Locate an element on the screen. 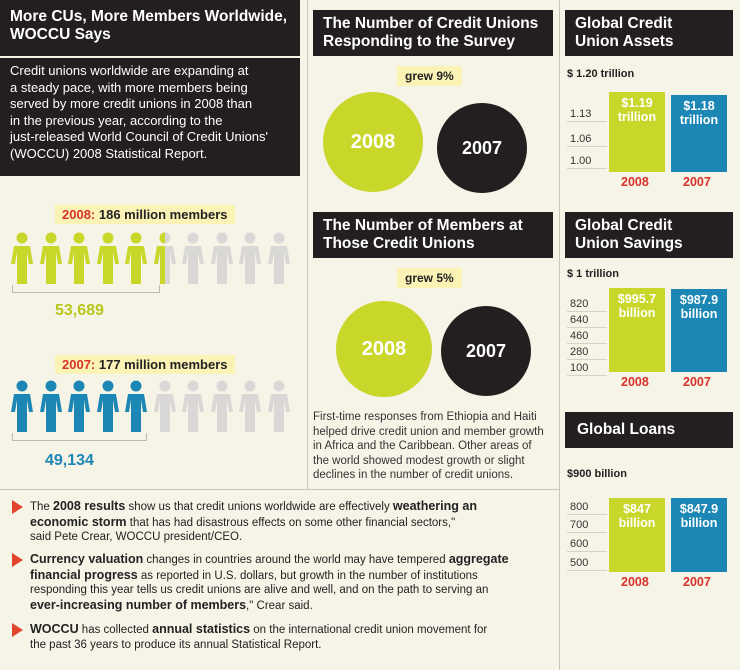  middle-title-2-line2: Those Credit Unions is located at coordinates (399, 243).